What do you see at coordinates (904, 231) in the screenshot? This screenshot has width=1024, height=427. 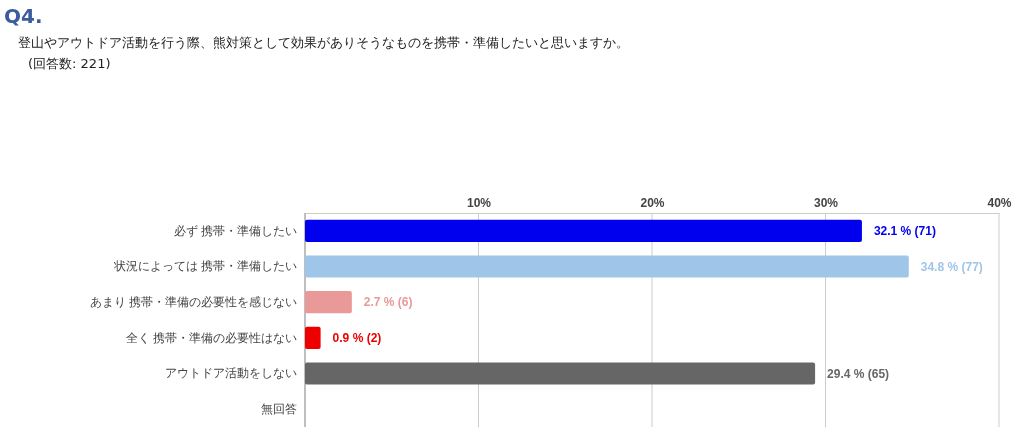 I see `data-label: 32.1 % (71)` at bounding box center [904, 231].